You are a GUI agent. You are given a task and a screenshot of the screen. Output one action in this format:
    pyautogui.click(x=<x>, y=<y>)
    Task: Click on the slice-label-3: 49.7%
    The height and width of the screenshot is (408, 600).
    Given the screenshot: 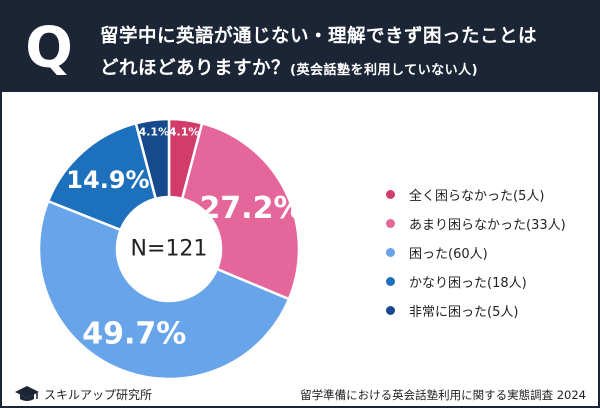 What is the action you would take?
    pyautogui.click(x=134, y=334)
    